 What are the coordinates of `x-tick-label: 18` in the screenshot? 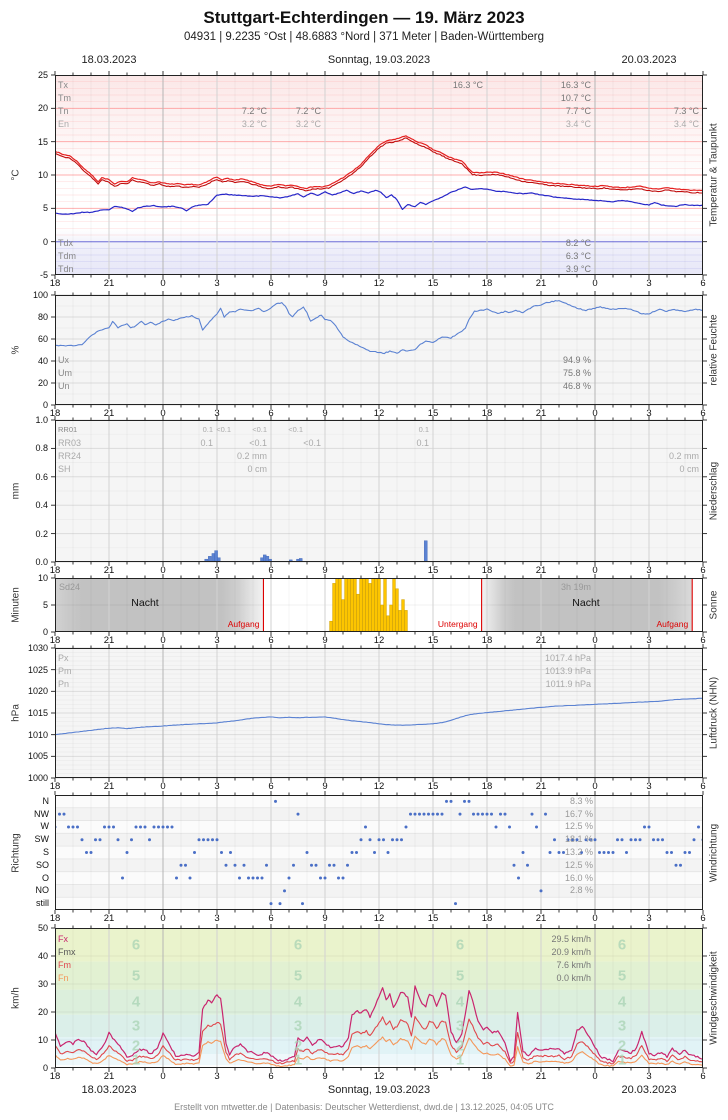 It's located at (487, 918).